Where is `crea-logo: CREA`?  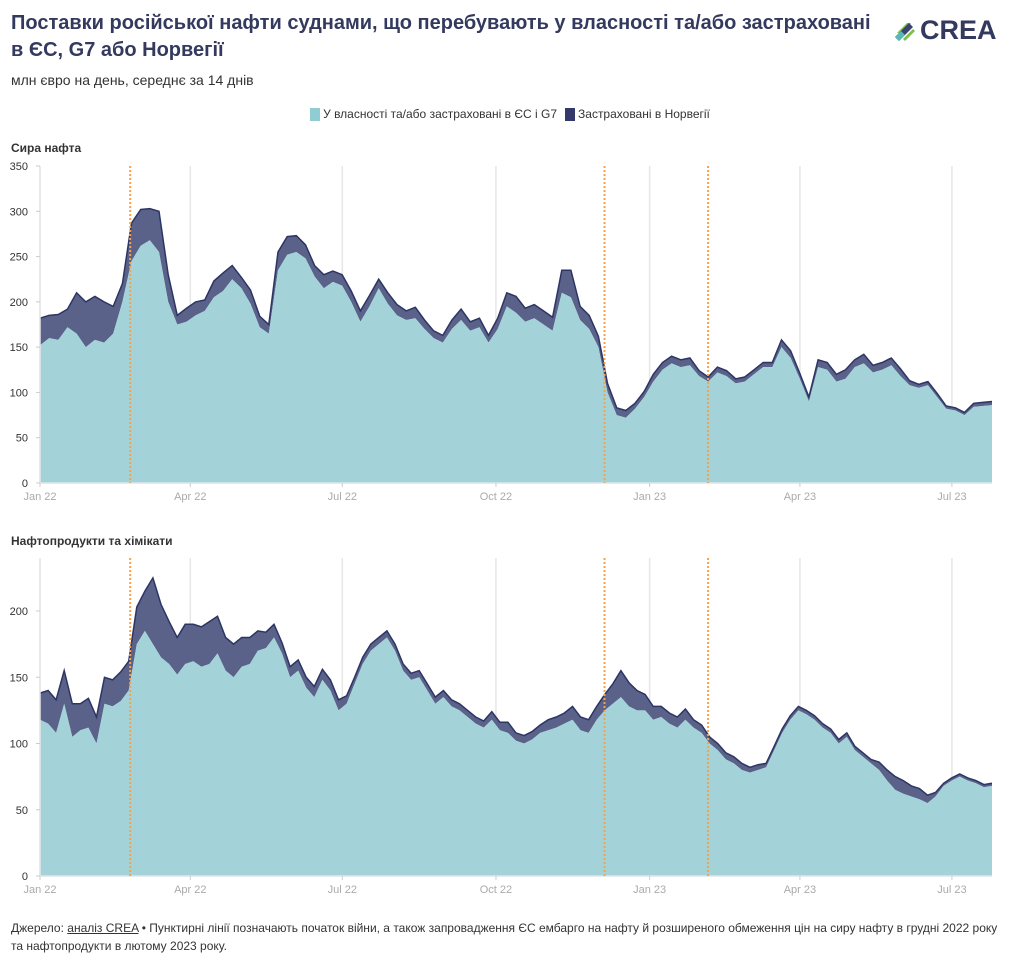
crea-logo: CREA is located at coordinates (945, 30).